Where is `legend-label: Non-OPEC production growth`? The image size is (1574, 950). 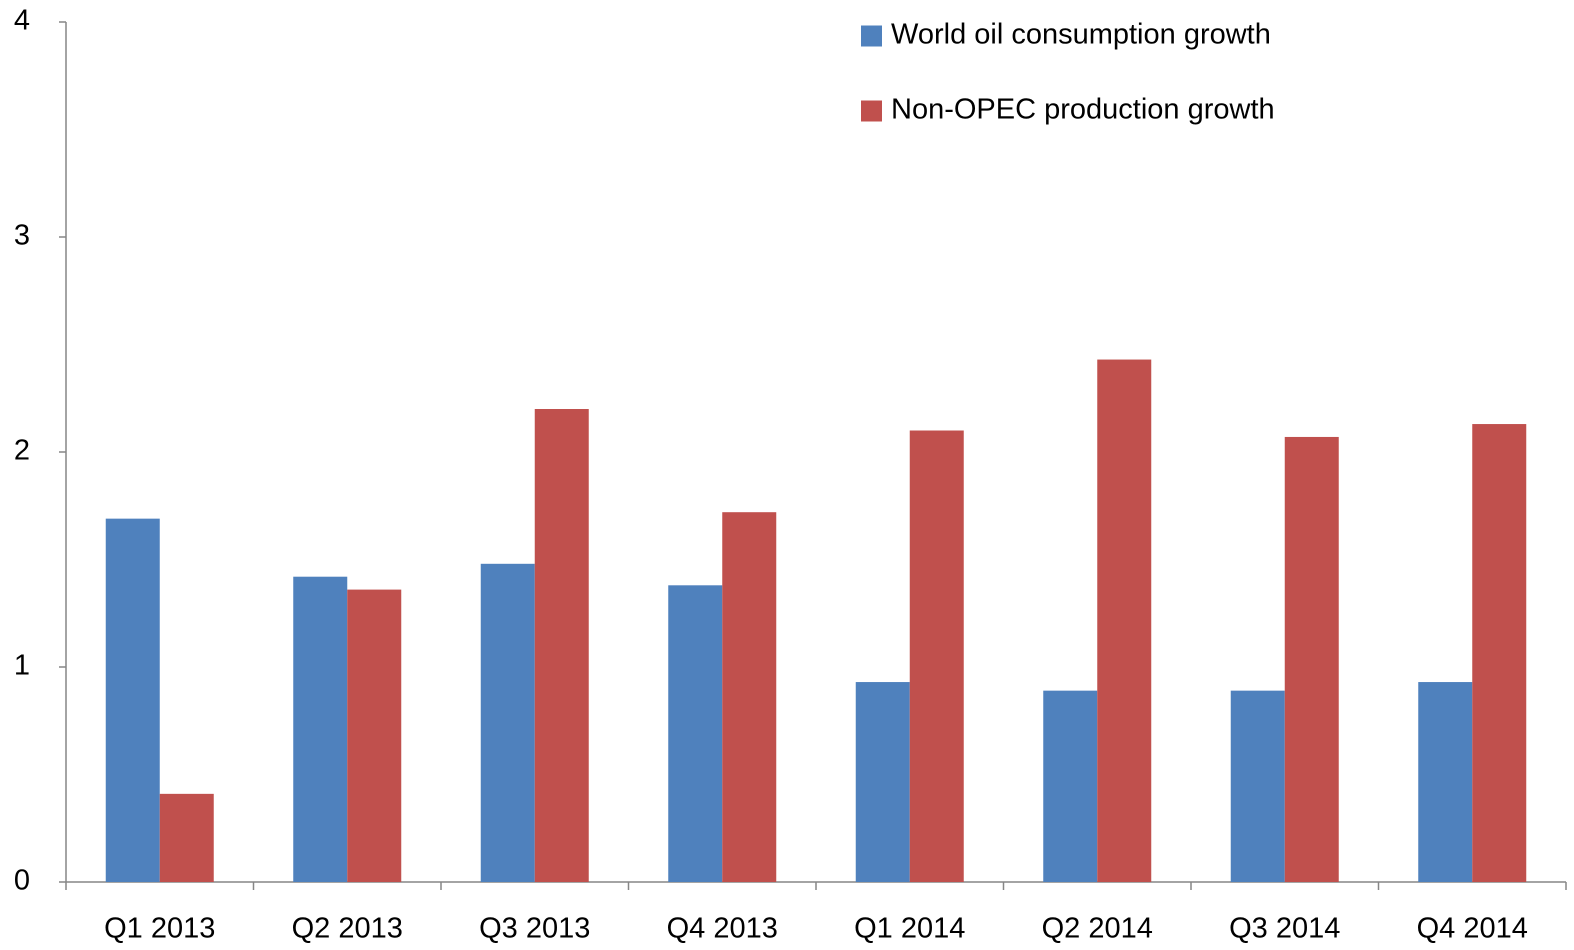
legend-label: Non-OPEC production growth is located at coordinates (1083, 110).